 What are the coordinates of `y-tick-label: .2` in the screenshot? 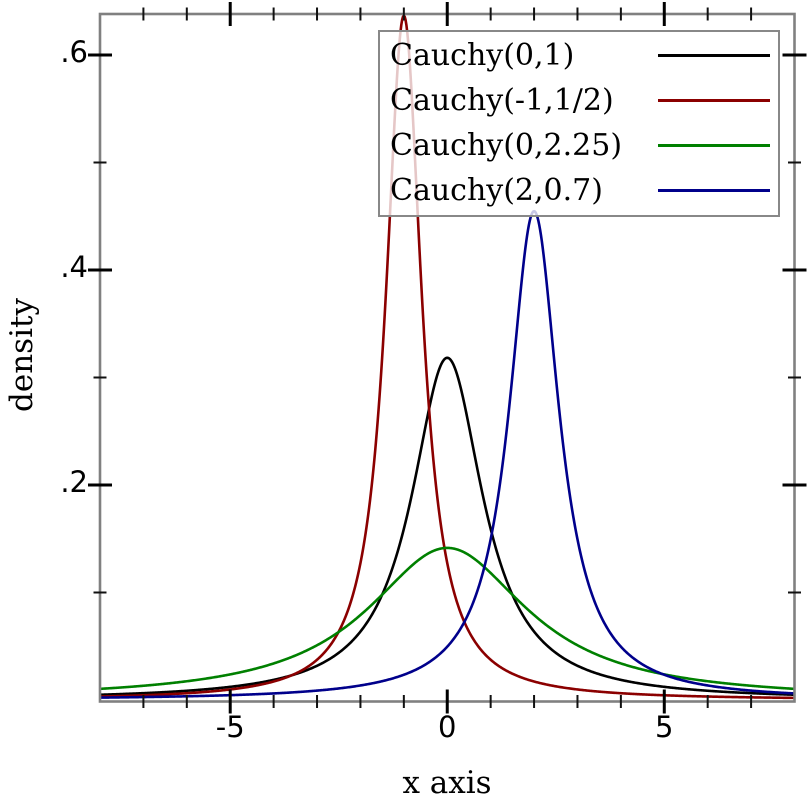 It's located at (74, 482).